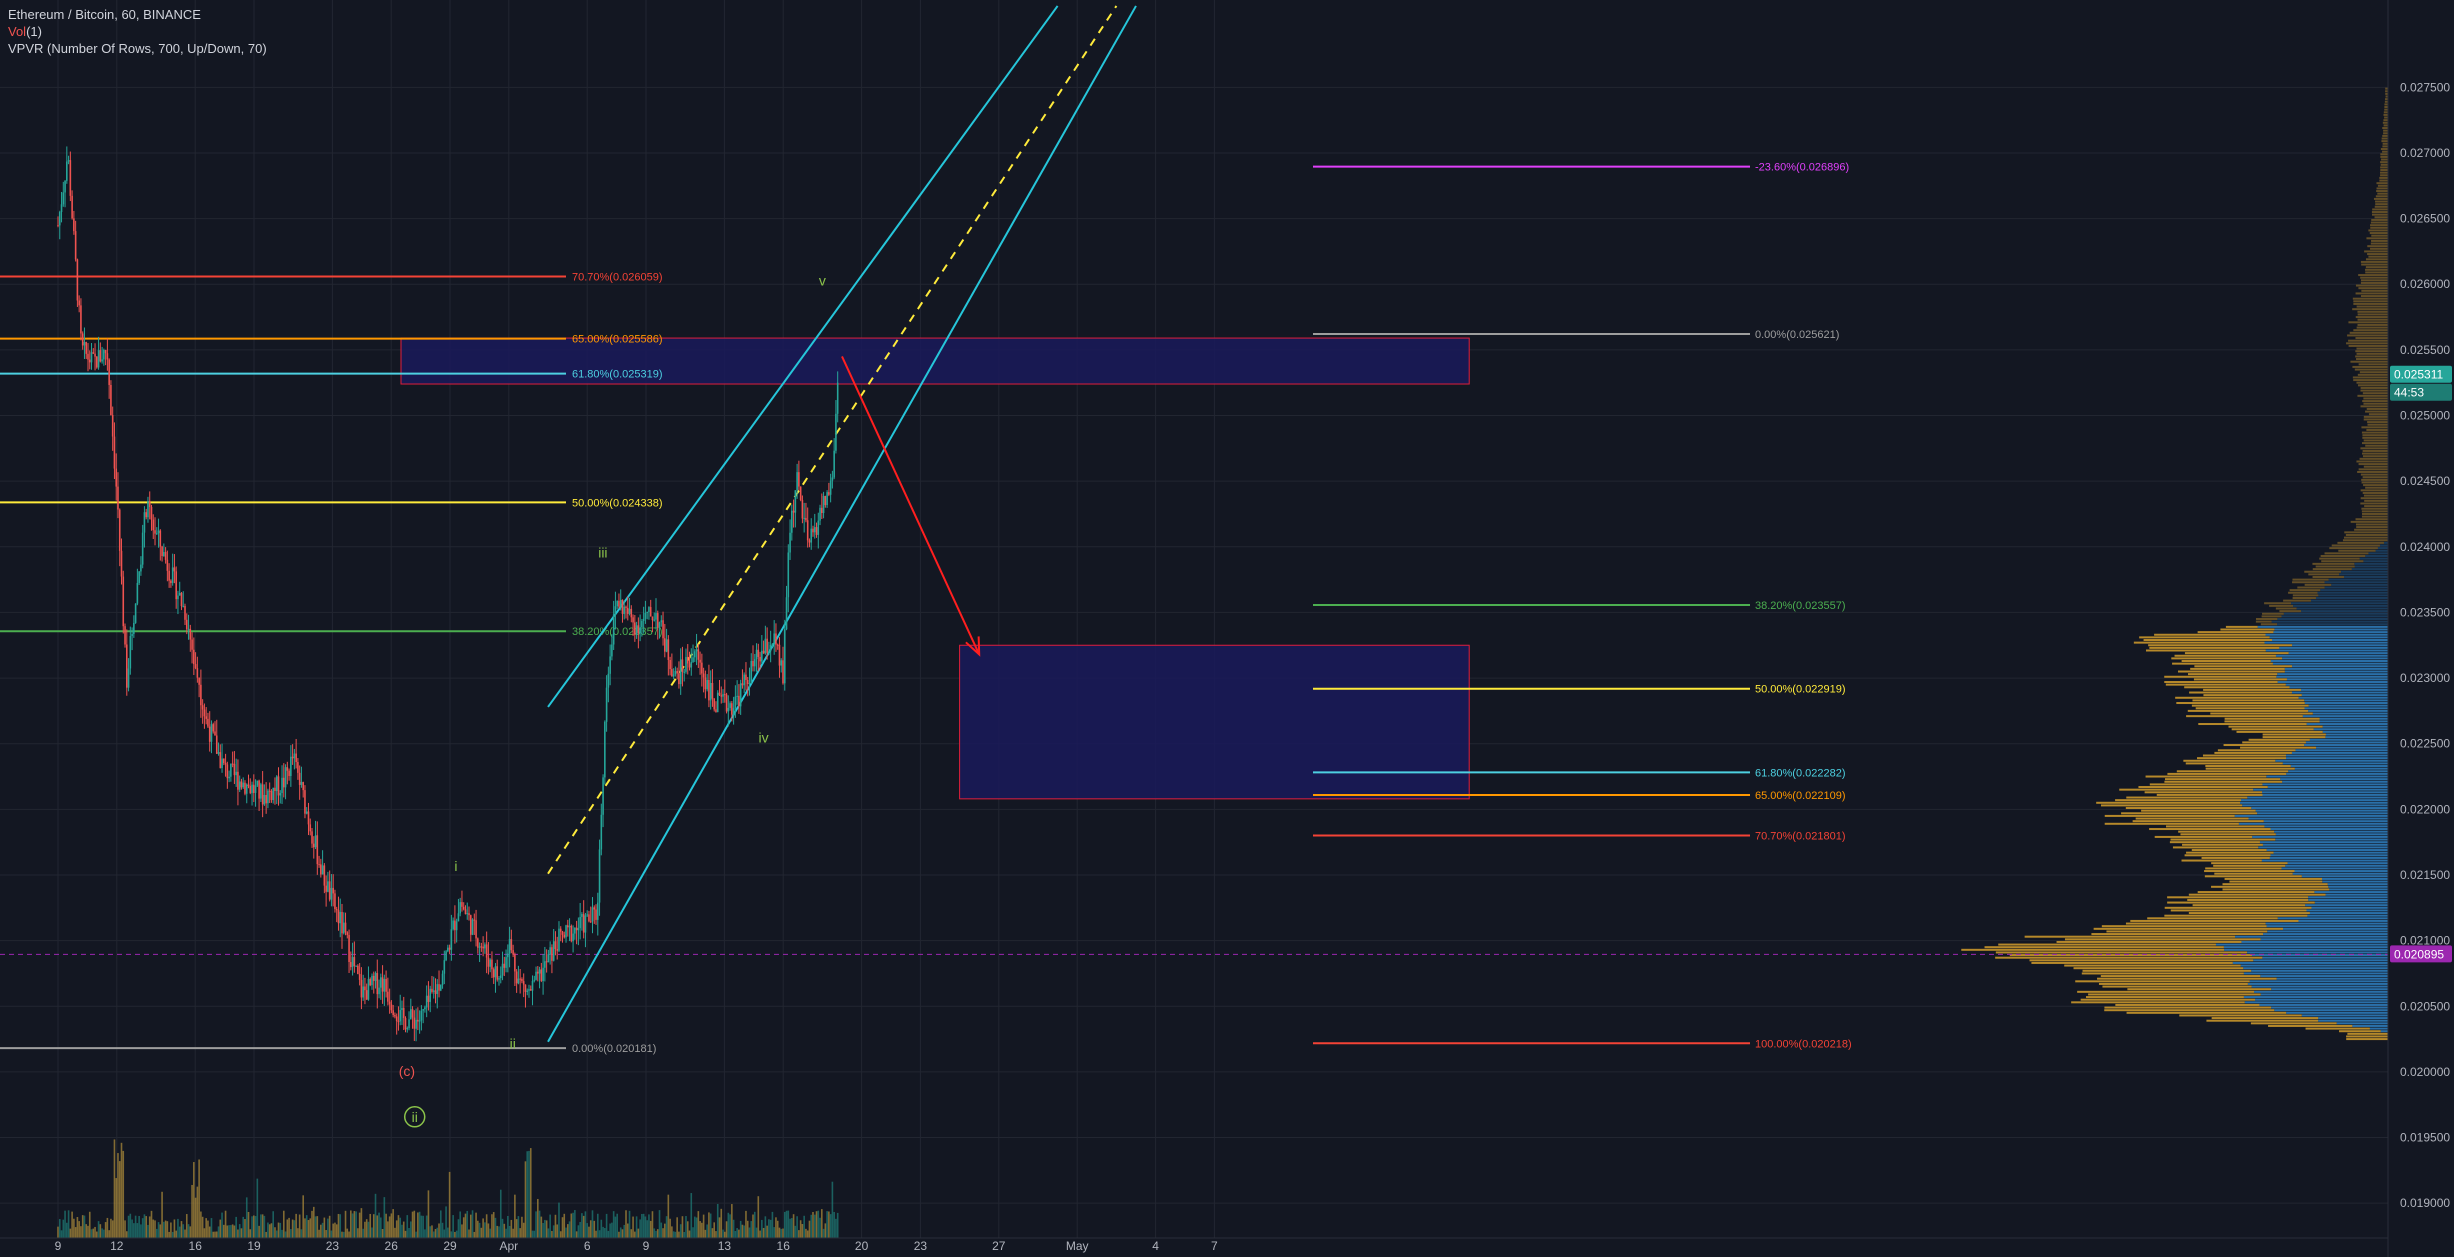 This screenshot has height=1257, width=2454. What do you see at coordinates (973, 646) in the screenshot?
I see `forecast-arrow-head` at bounding box center [973, 646].